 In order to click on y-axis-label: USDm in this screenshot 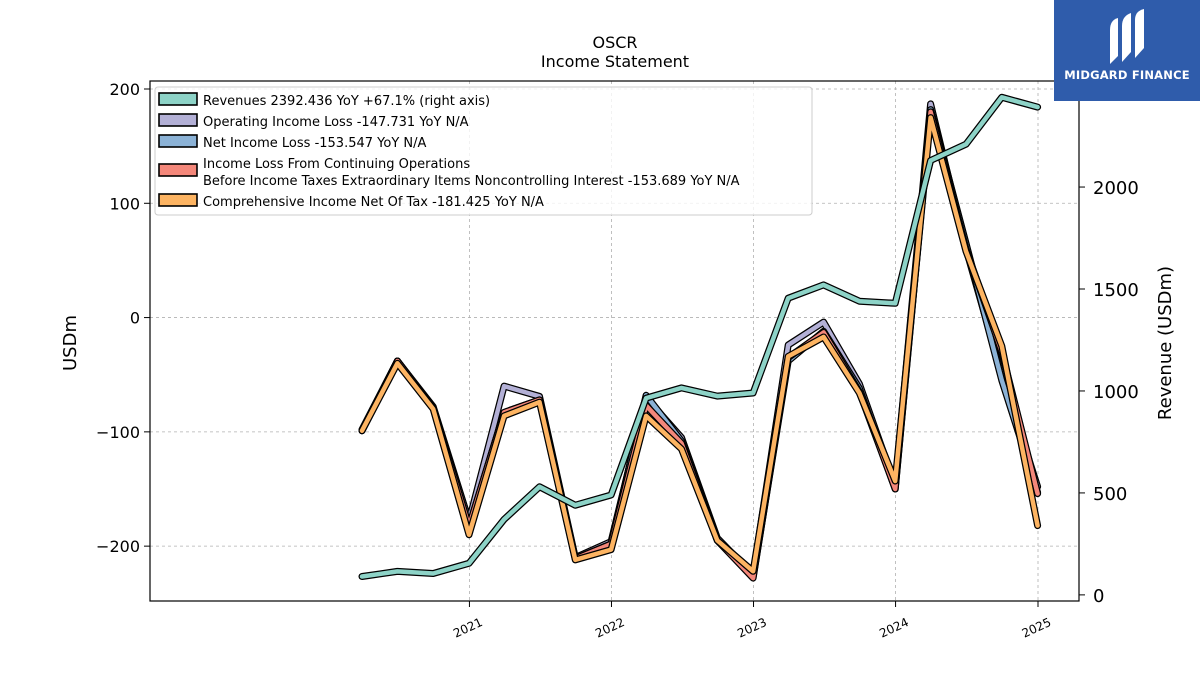, I will do `click(70, 343)`.